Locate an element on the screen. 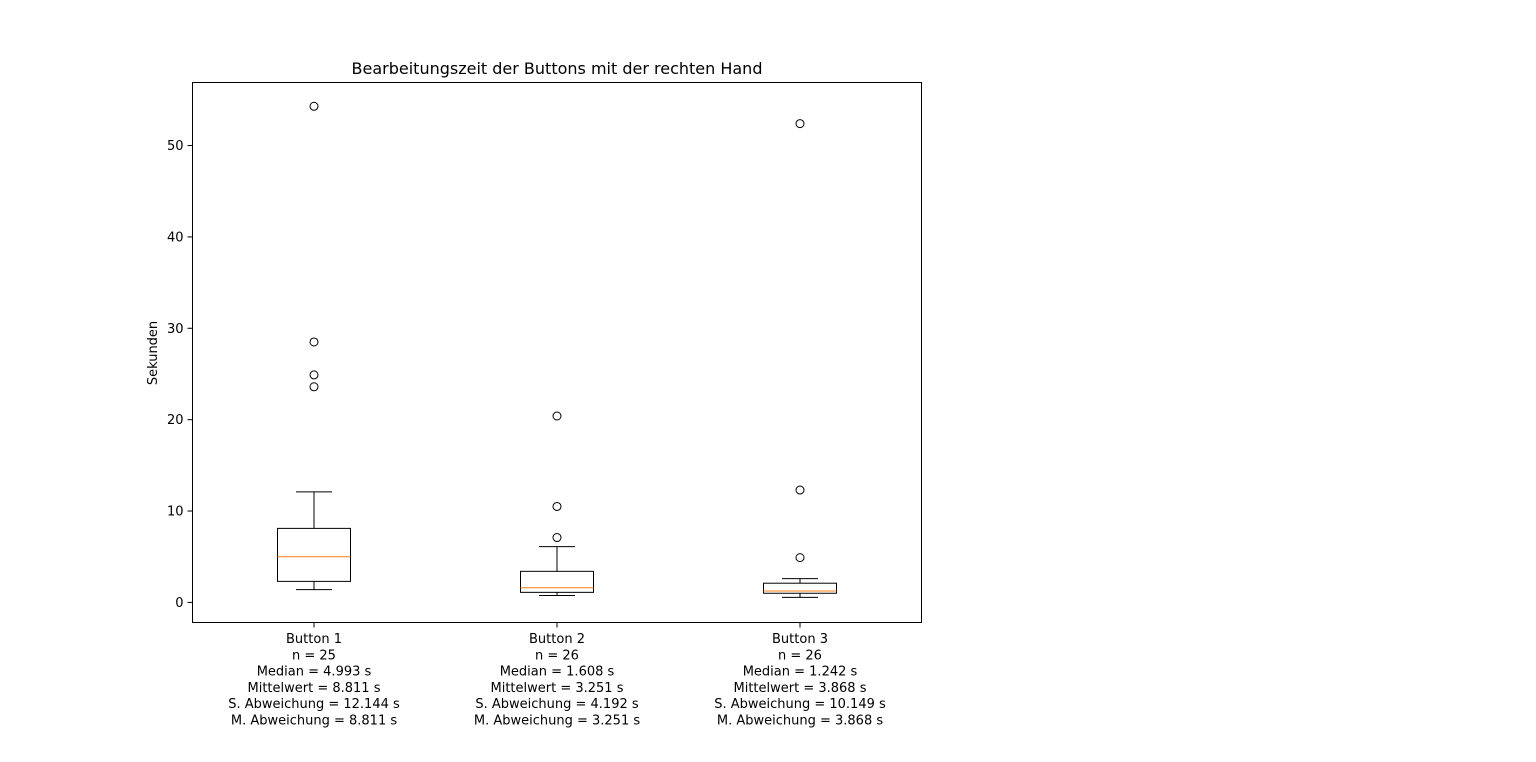  y-axis-label: Sekunden is located at coordinates (153, 353).